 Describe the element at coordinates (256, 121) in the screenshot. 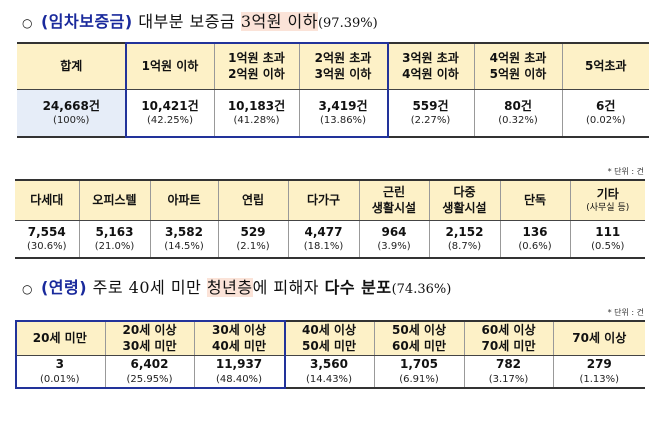

I see `percent-value: (41.28%)` at that location.